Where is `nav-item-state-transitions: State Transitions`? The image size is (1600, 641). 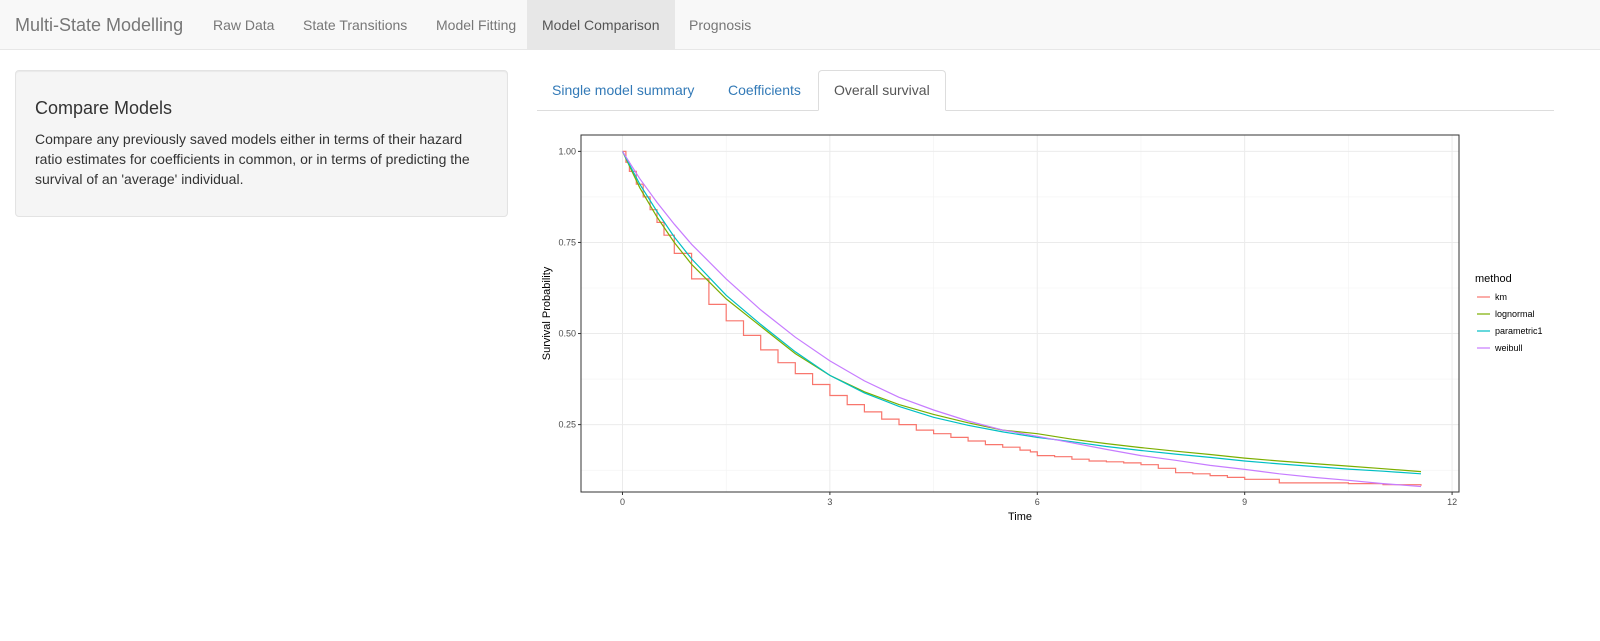 nav-item-state-transitions: State Transitions is located at coordinates (355, 25).